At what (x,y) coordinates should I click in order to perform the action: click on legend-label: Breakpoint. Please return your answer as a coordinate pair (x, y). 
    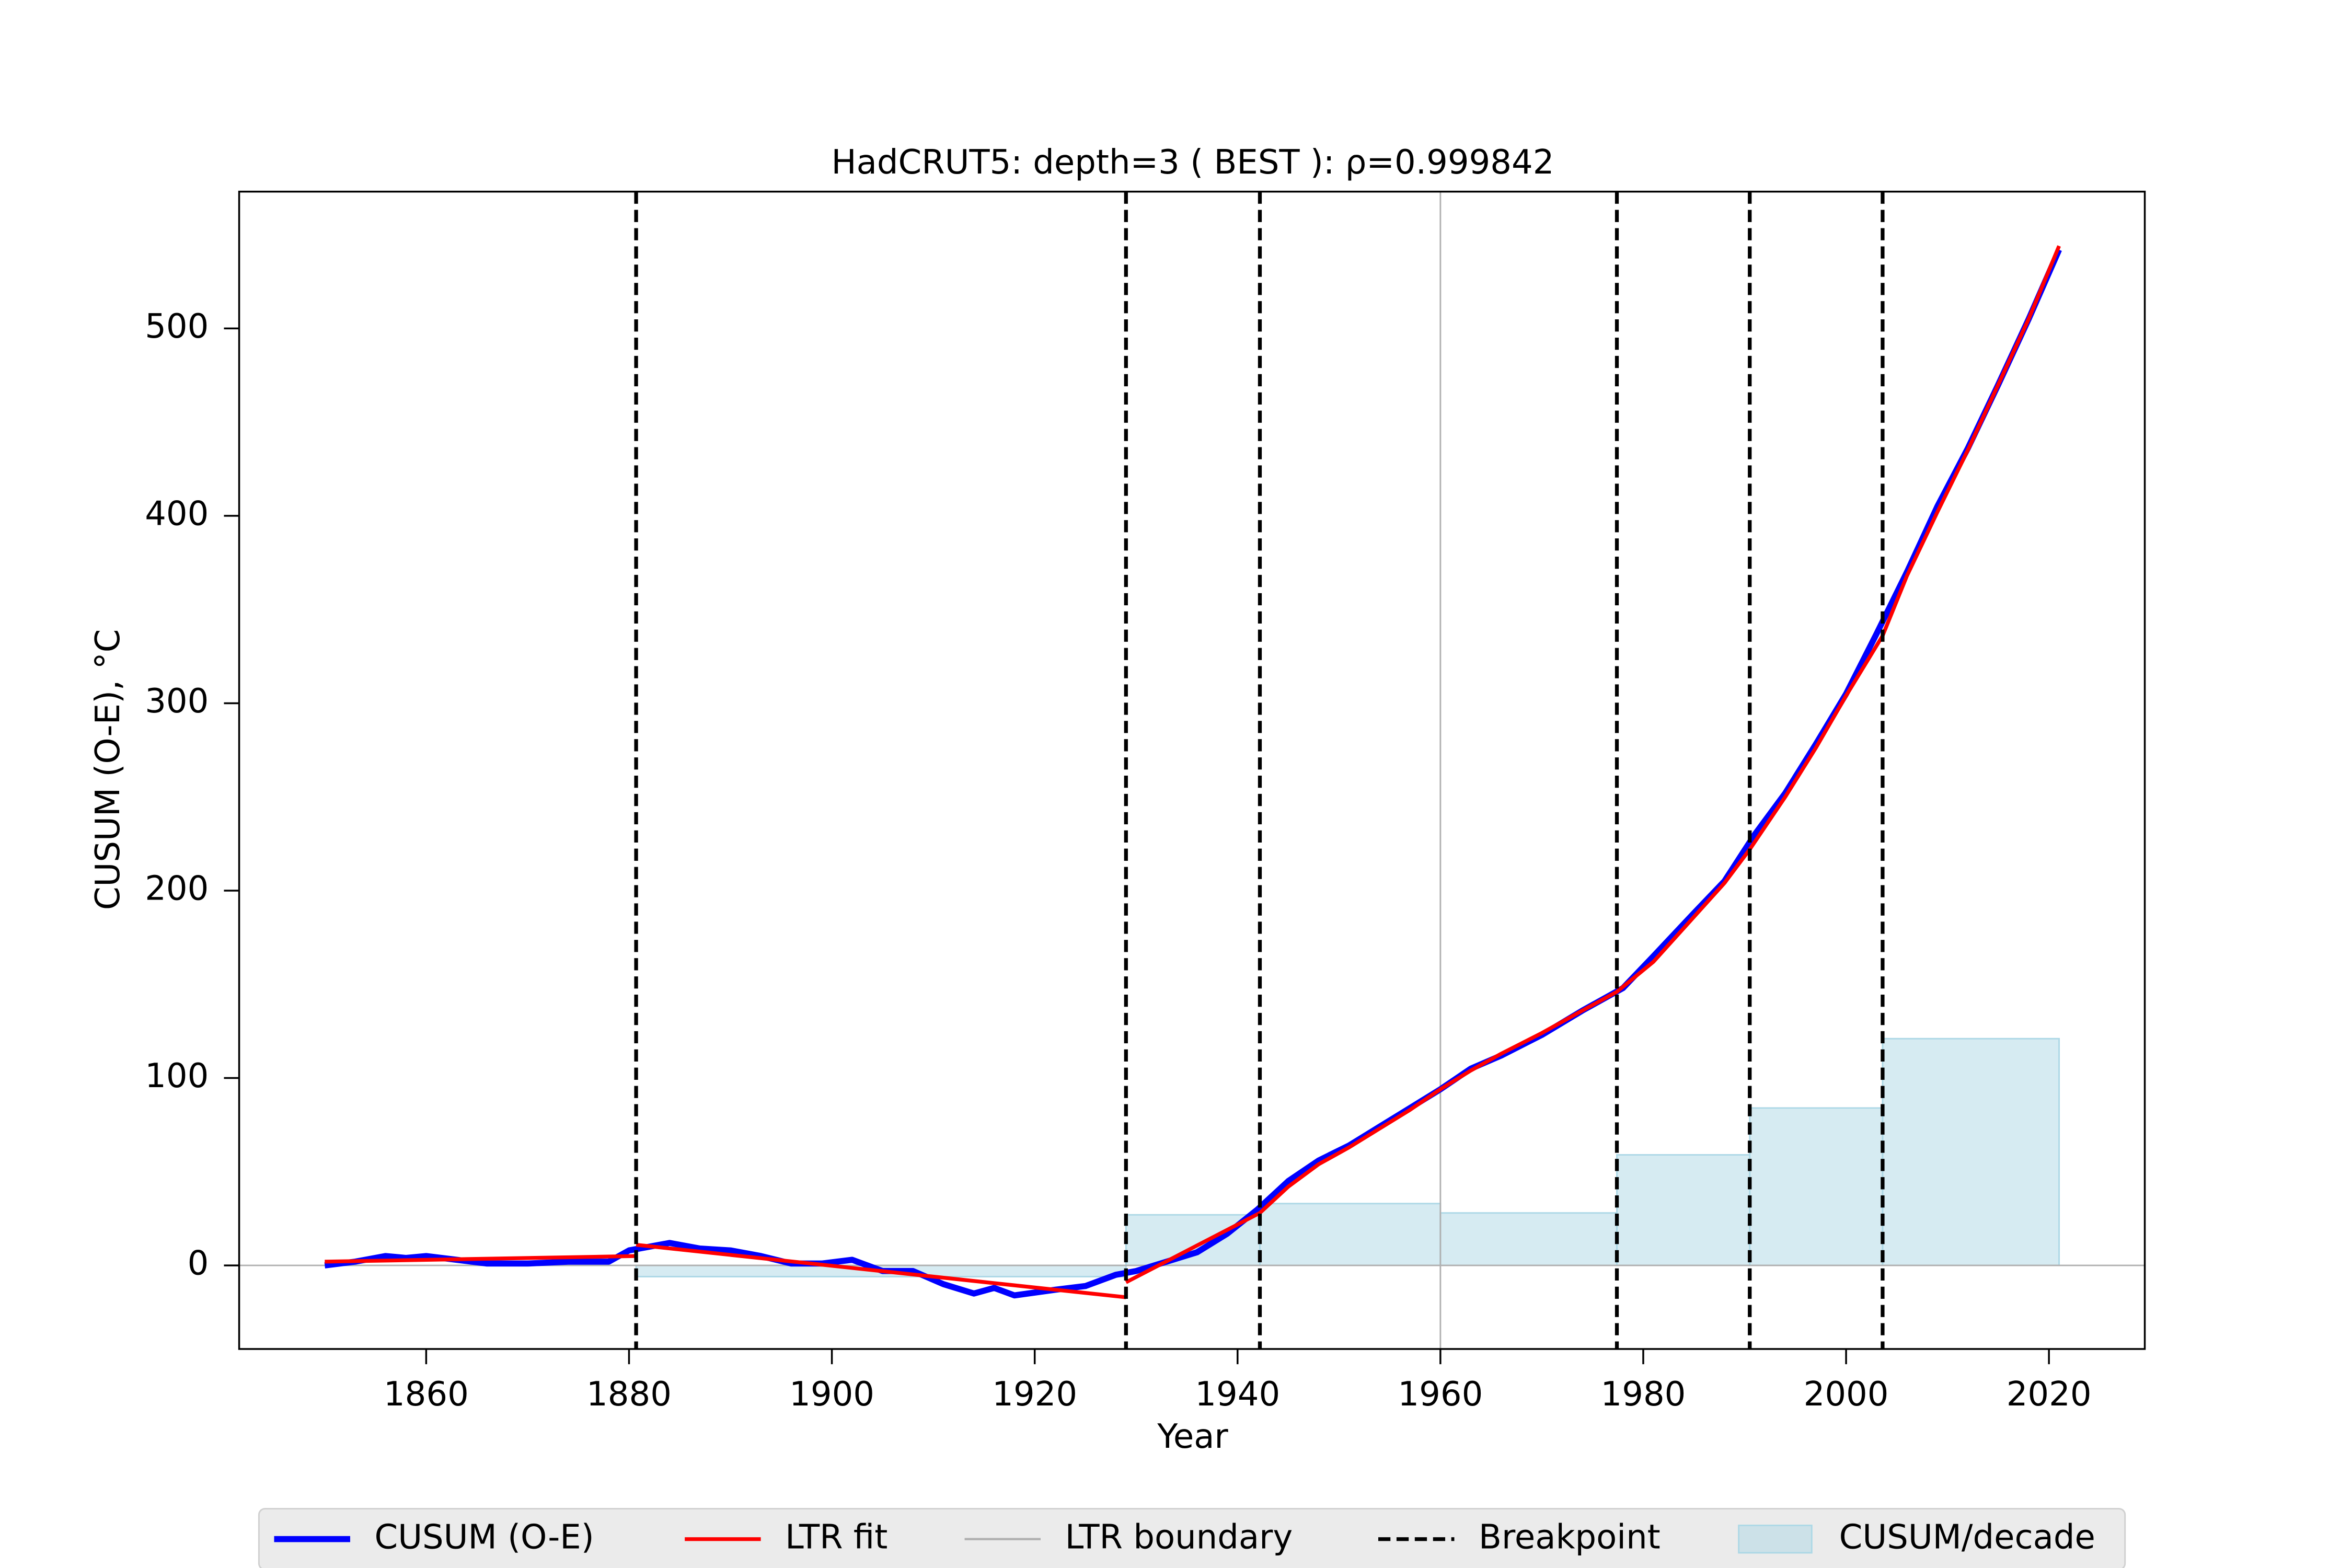
    Looking at the image, I should click on (1570, 1537).